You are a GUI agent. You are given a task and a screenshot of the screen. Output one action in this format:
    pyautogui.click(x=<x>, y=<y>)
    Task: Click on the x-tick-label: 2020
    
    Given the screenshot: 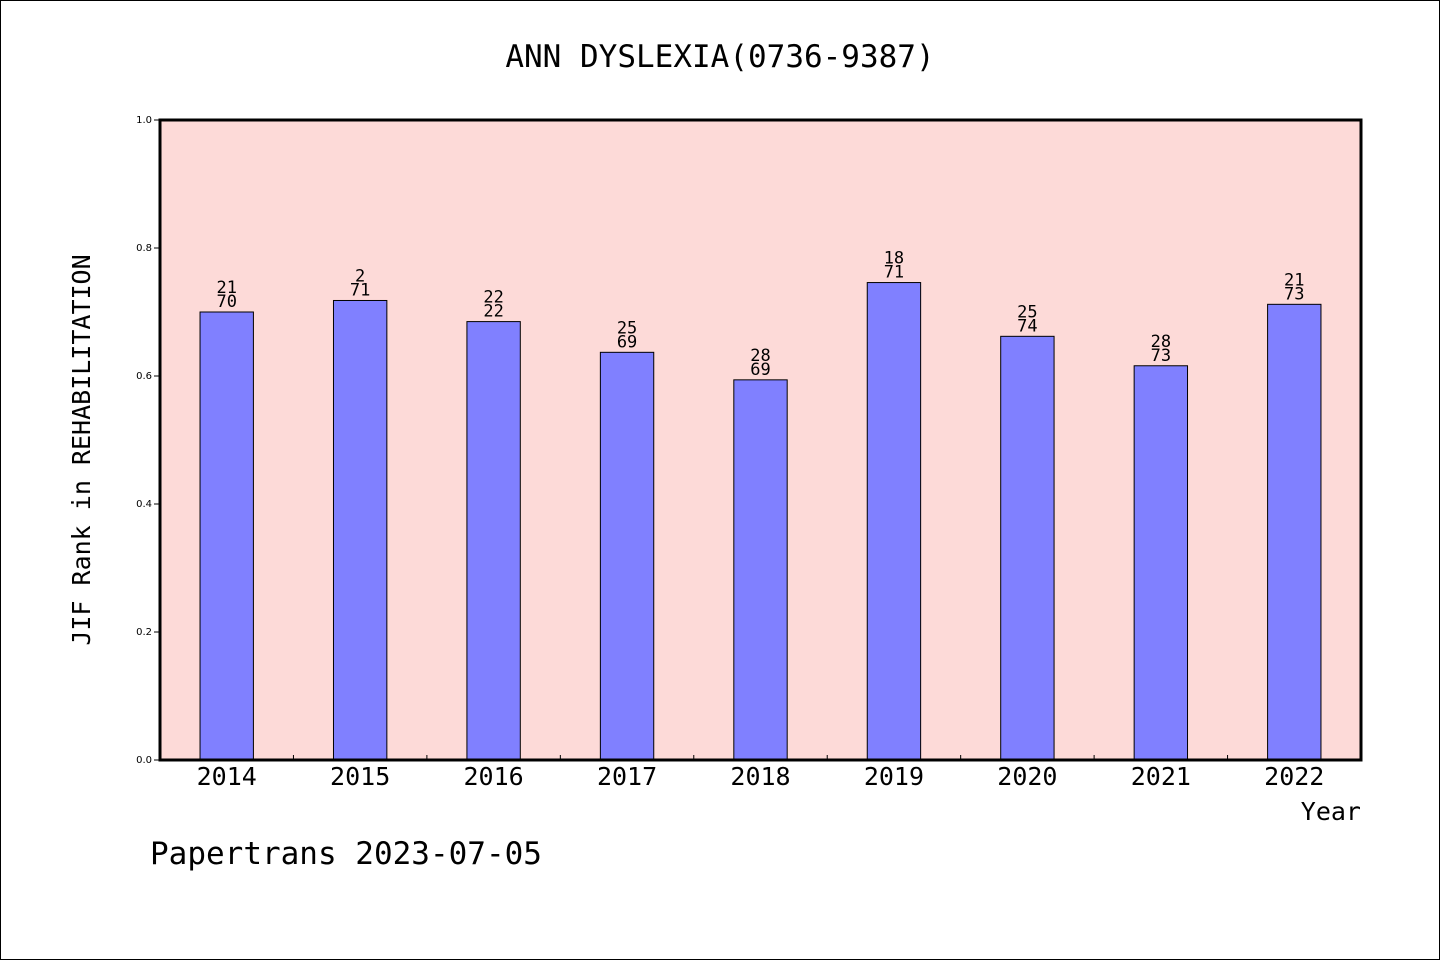 What is the action you would take?
    pyautogui.click(x=1027, y=776)
    